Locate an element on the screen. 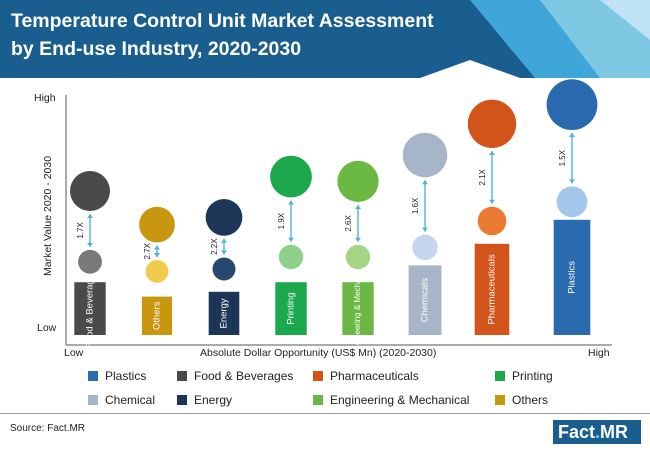  bar-label-energy: Energy is located at coordinates (224, 313).